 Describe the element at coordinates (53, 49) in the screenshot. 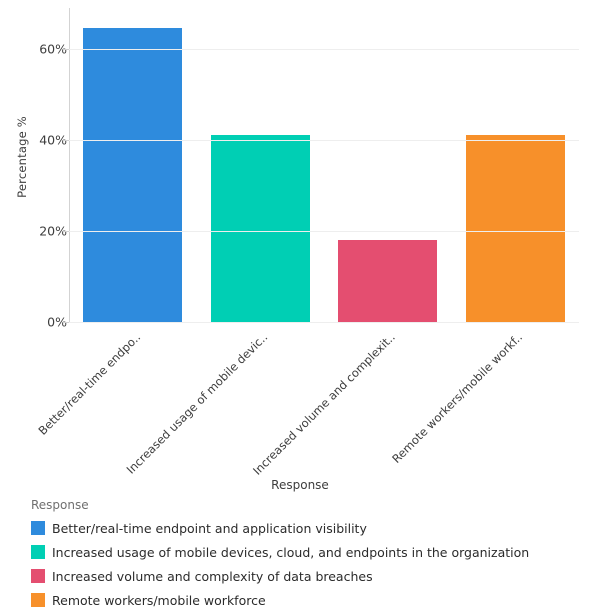

I see `y-tick-label: 60%` at that location.